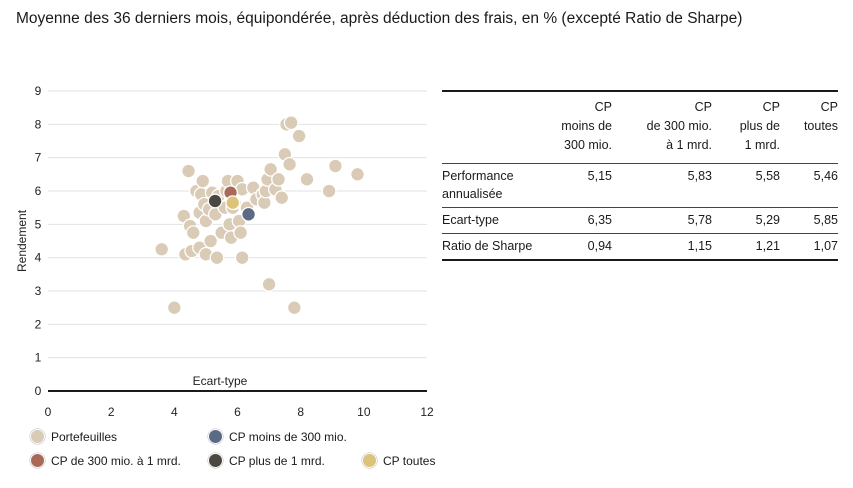  What do you see at coordinates (825, 176) in the screenshot?
I see `table-cell: 5,46` at bounding box center [825, 176].